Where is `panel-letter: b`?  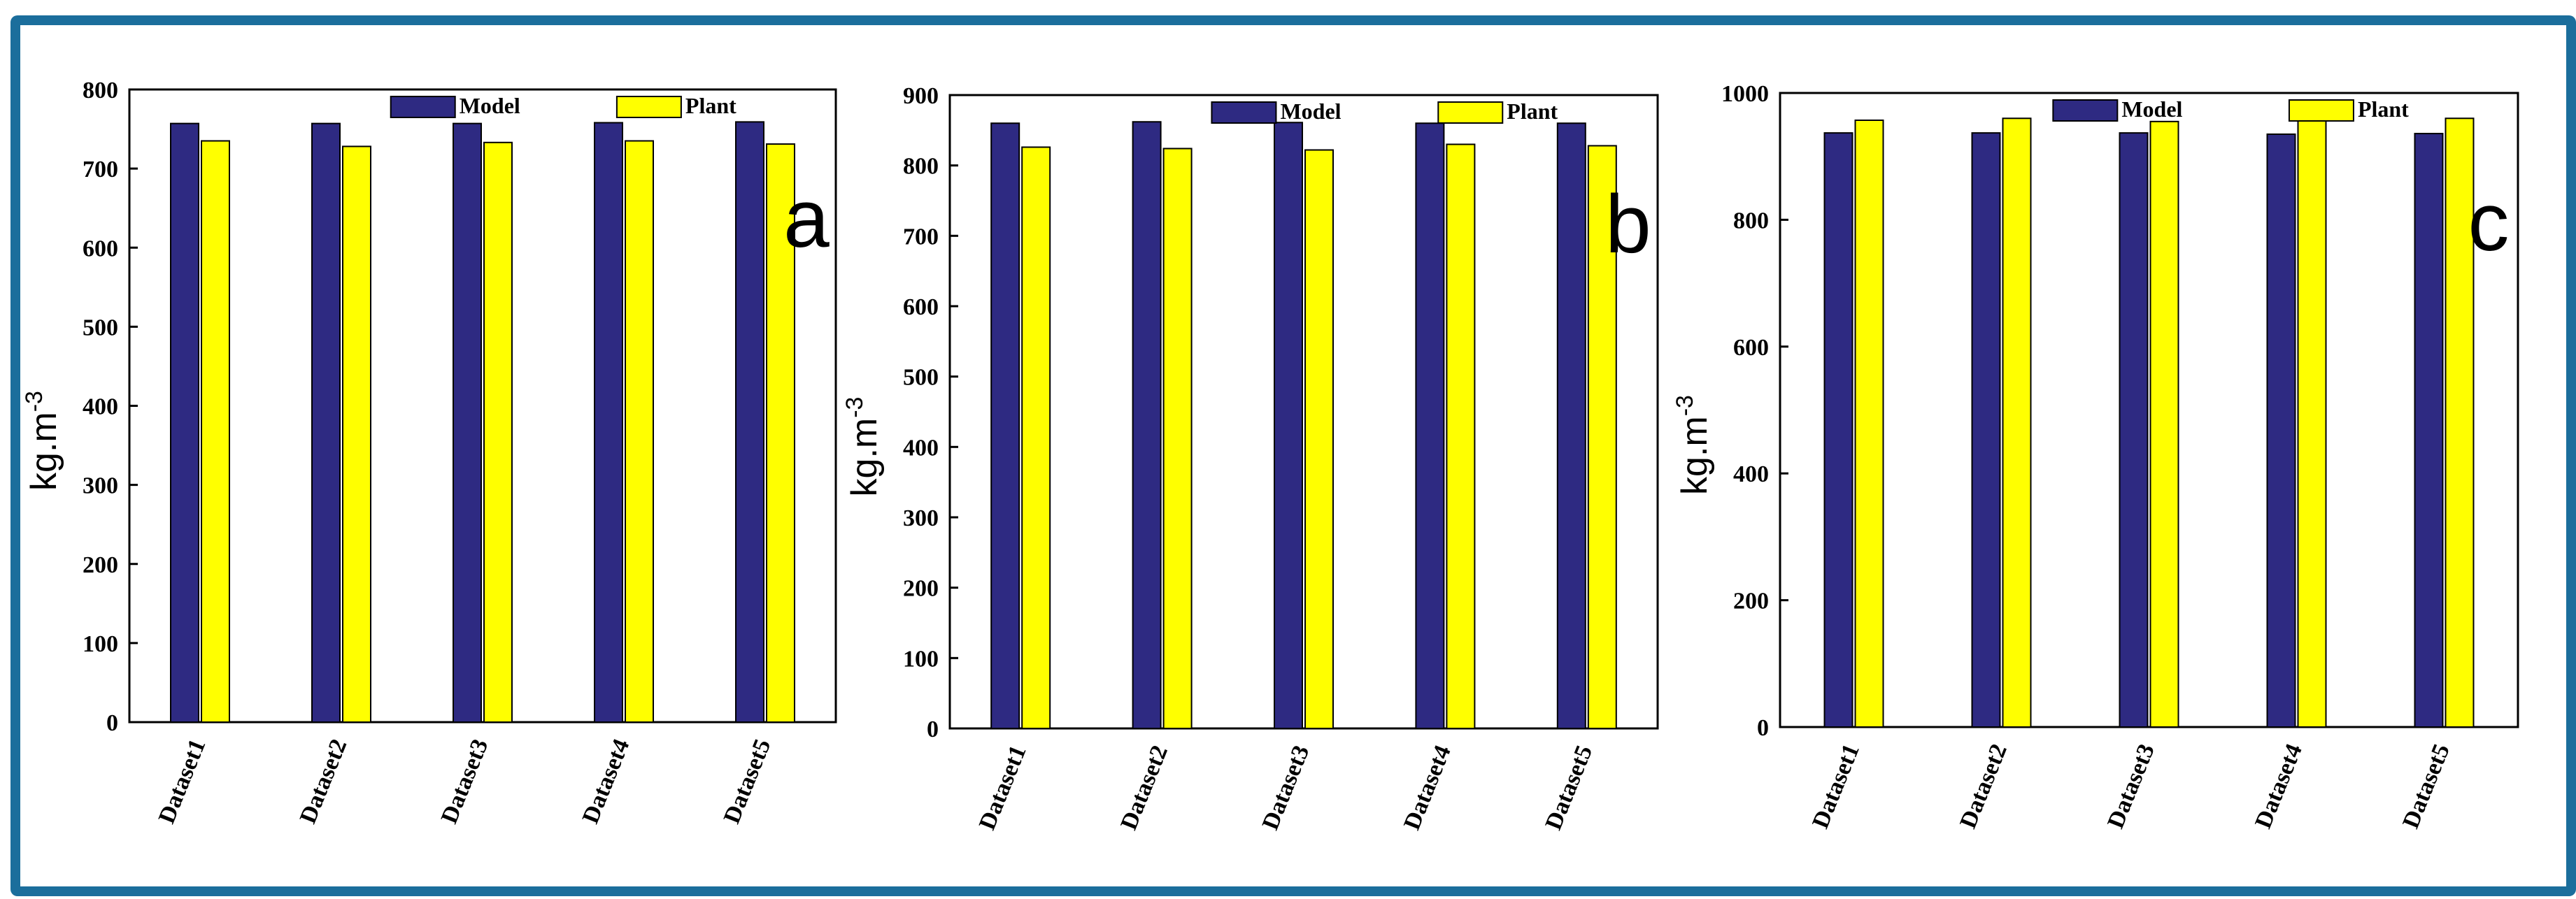 panel-letter: b is located at coordinates (1628, 224).